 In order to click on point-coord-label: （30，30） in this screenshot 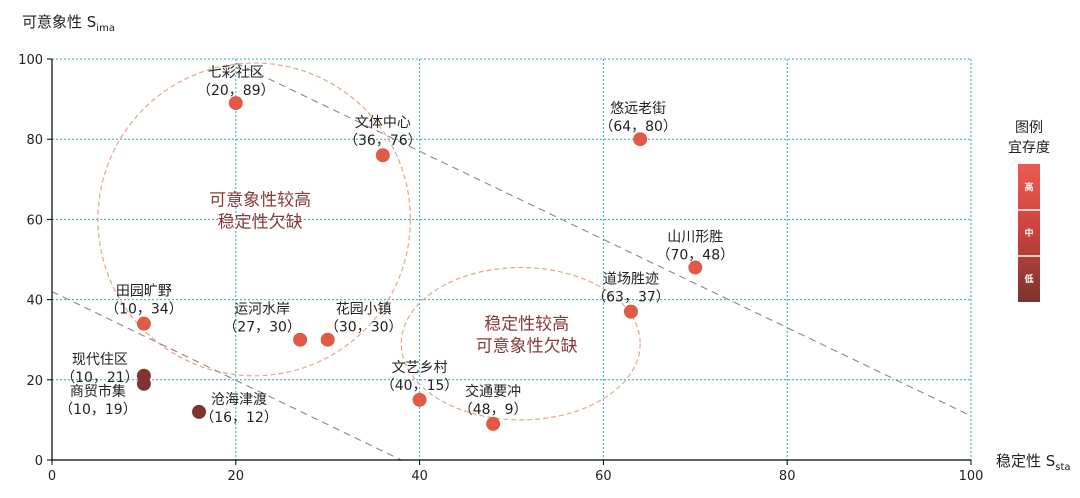, I will do `click(364, 328)`.